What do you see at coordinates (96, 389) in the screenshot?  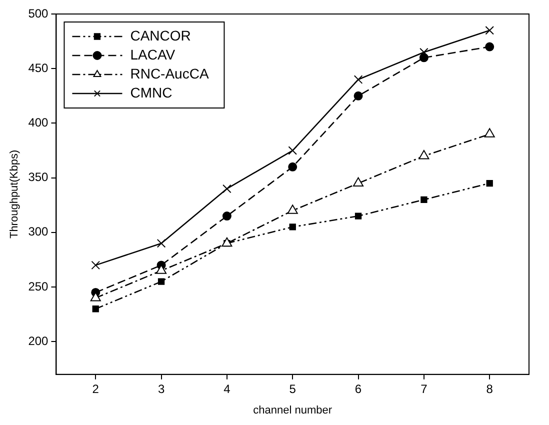 I see `x-tick-label: 2` at bounding box center [96, 389].